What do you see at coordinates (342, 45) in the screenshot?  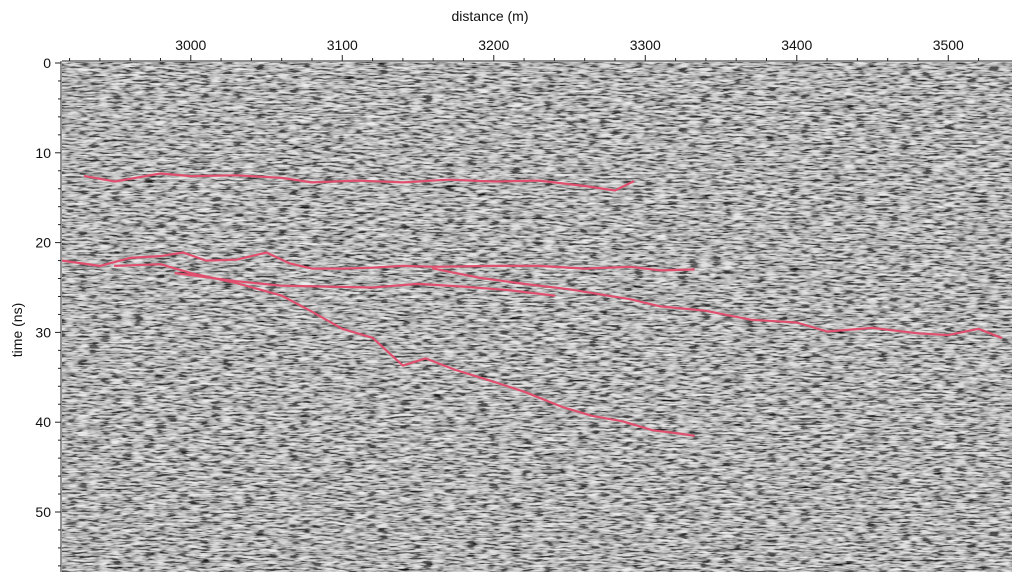 I see `x-tick-label: 3100` at bounding box center [342, 45].